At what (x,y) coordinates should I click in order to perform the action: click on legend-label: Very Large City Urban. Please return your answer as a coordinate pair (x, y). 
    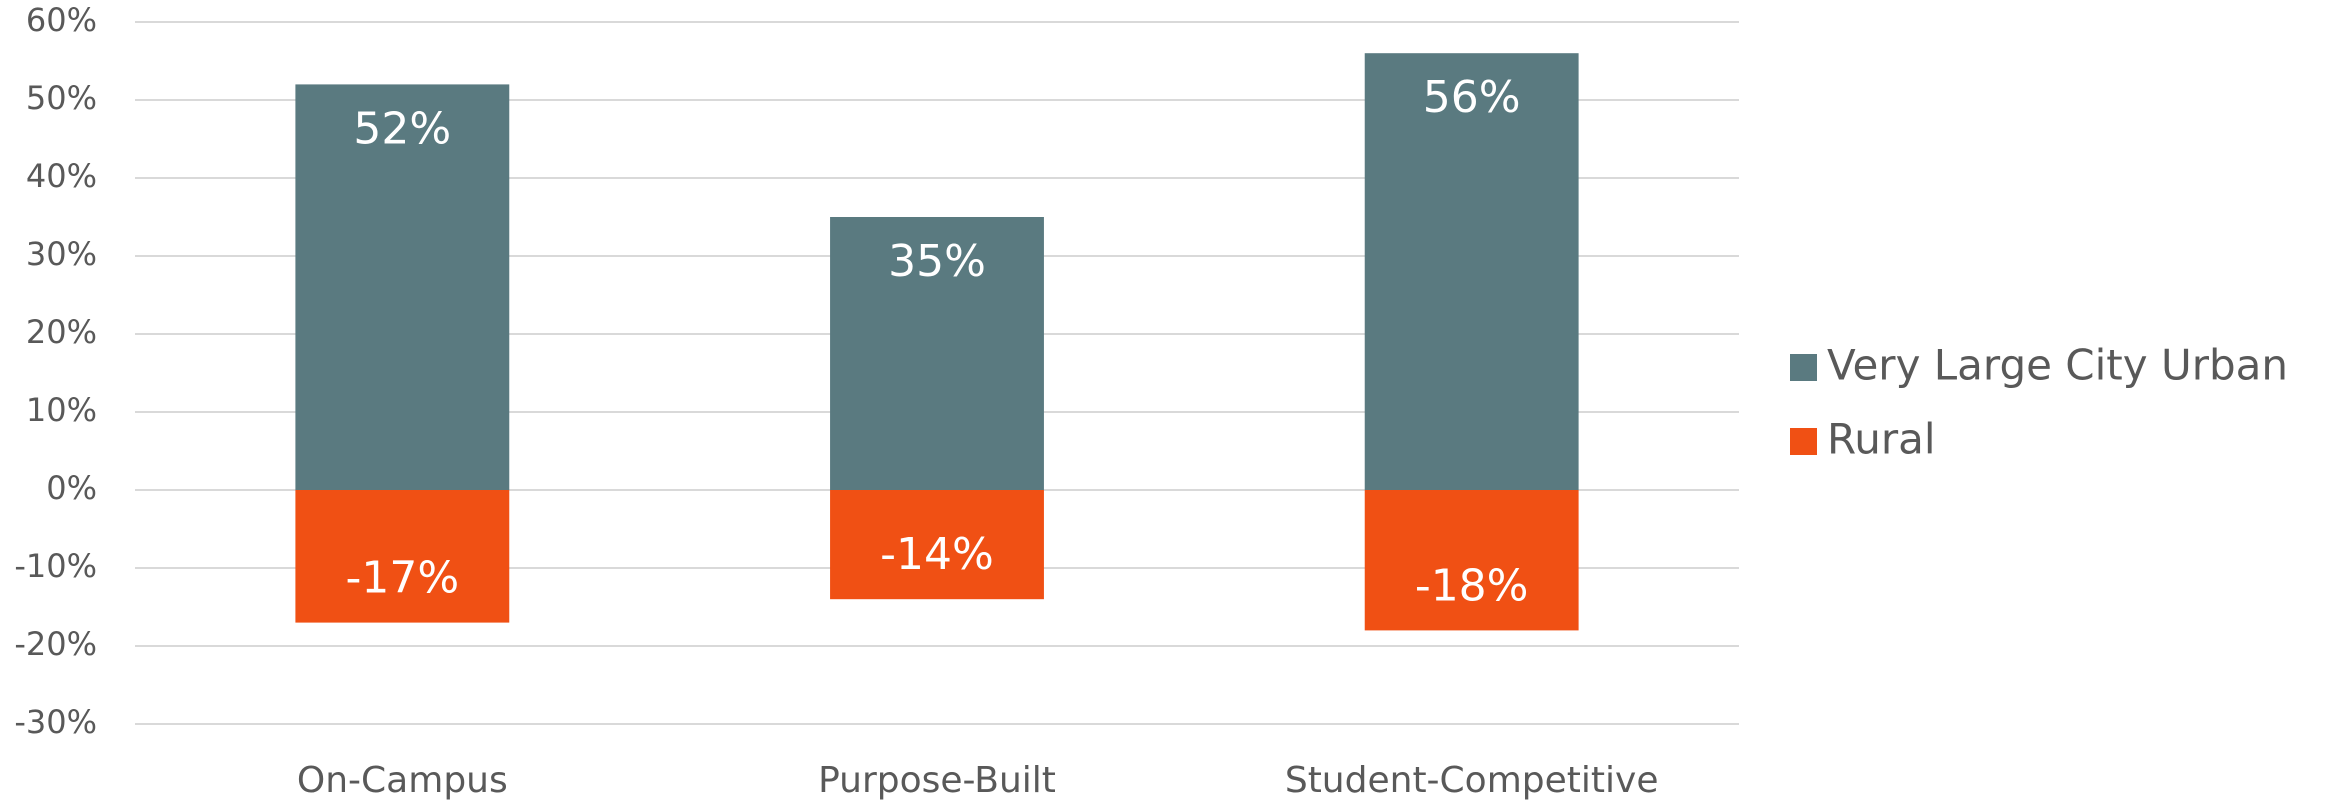
    Looking at the image, I should click on (2057, 365).